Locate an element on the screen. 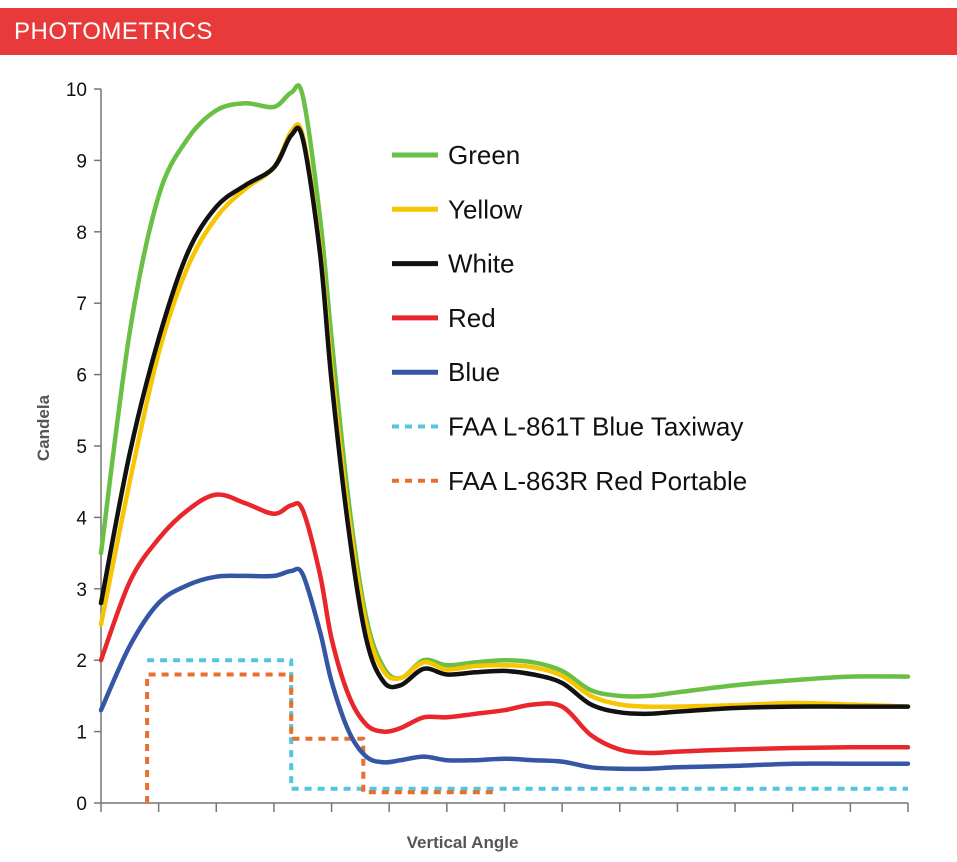 The width and height of the screenshot is (957, 862). series-line-faa-l-863r-red-portable is located at coordinates (320, 737).